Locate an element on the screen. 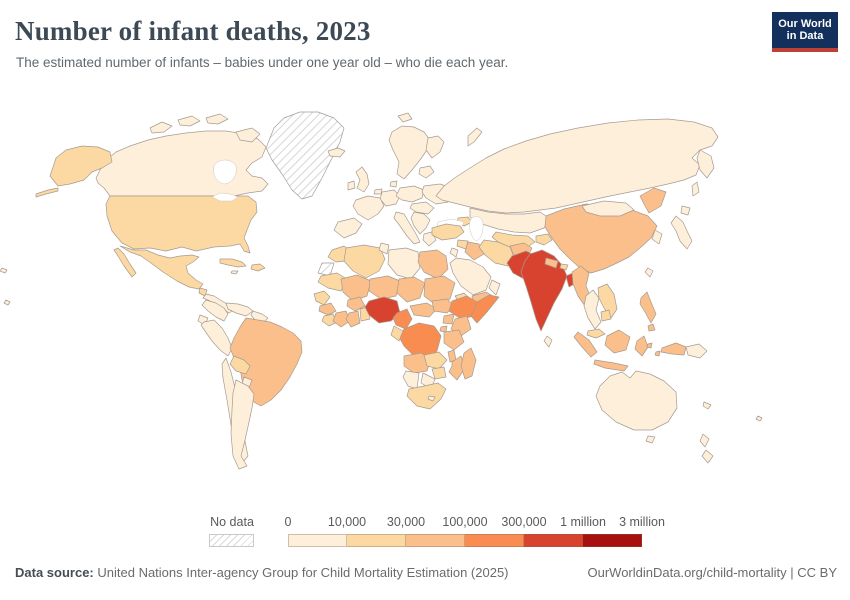 Image resolution: width=850 pixels, height=600 pixels. country-mexico is located at coordinates (161, 267).